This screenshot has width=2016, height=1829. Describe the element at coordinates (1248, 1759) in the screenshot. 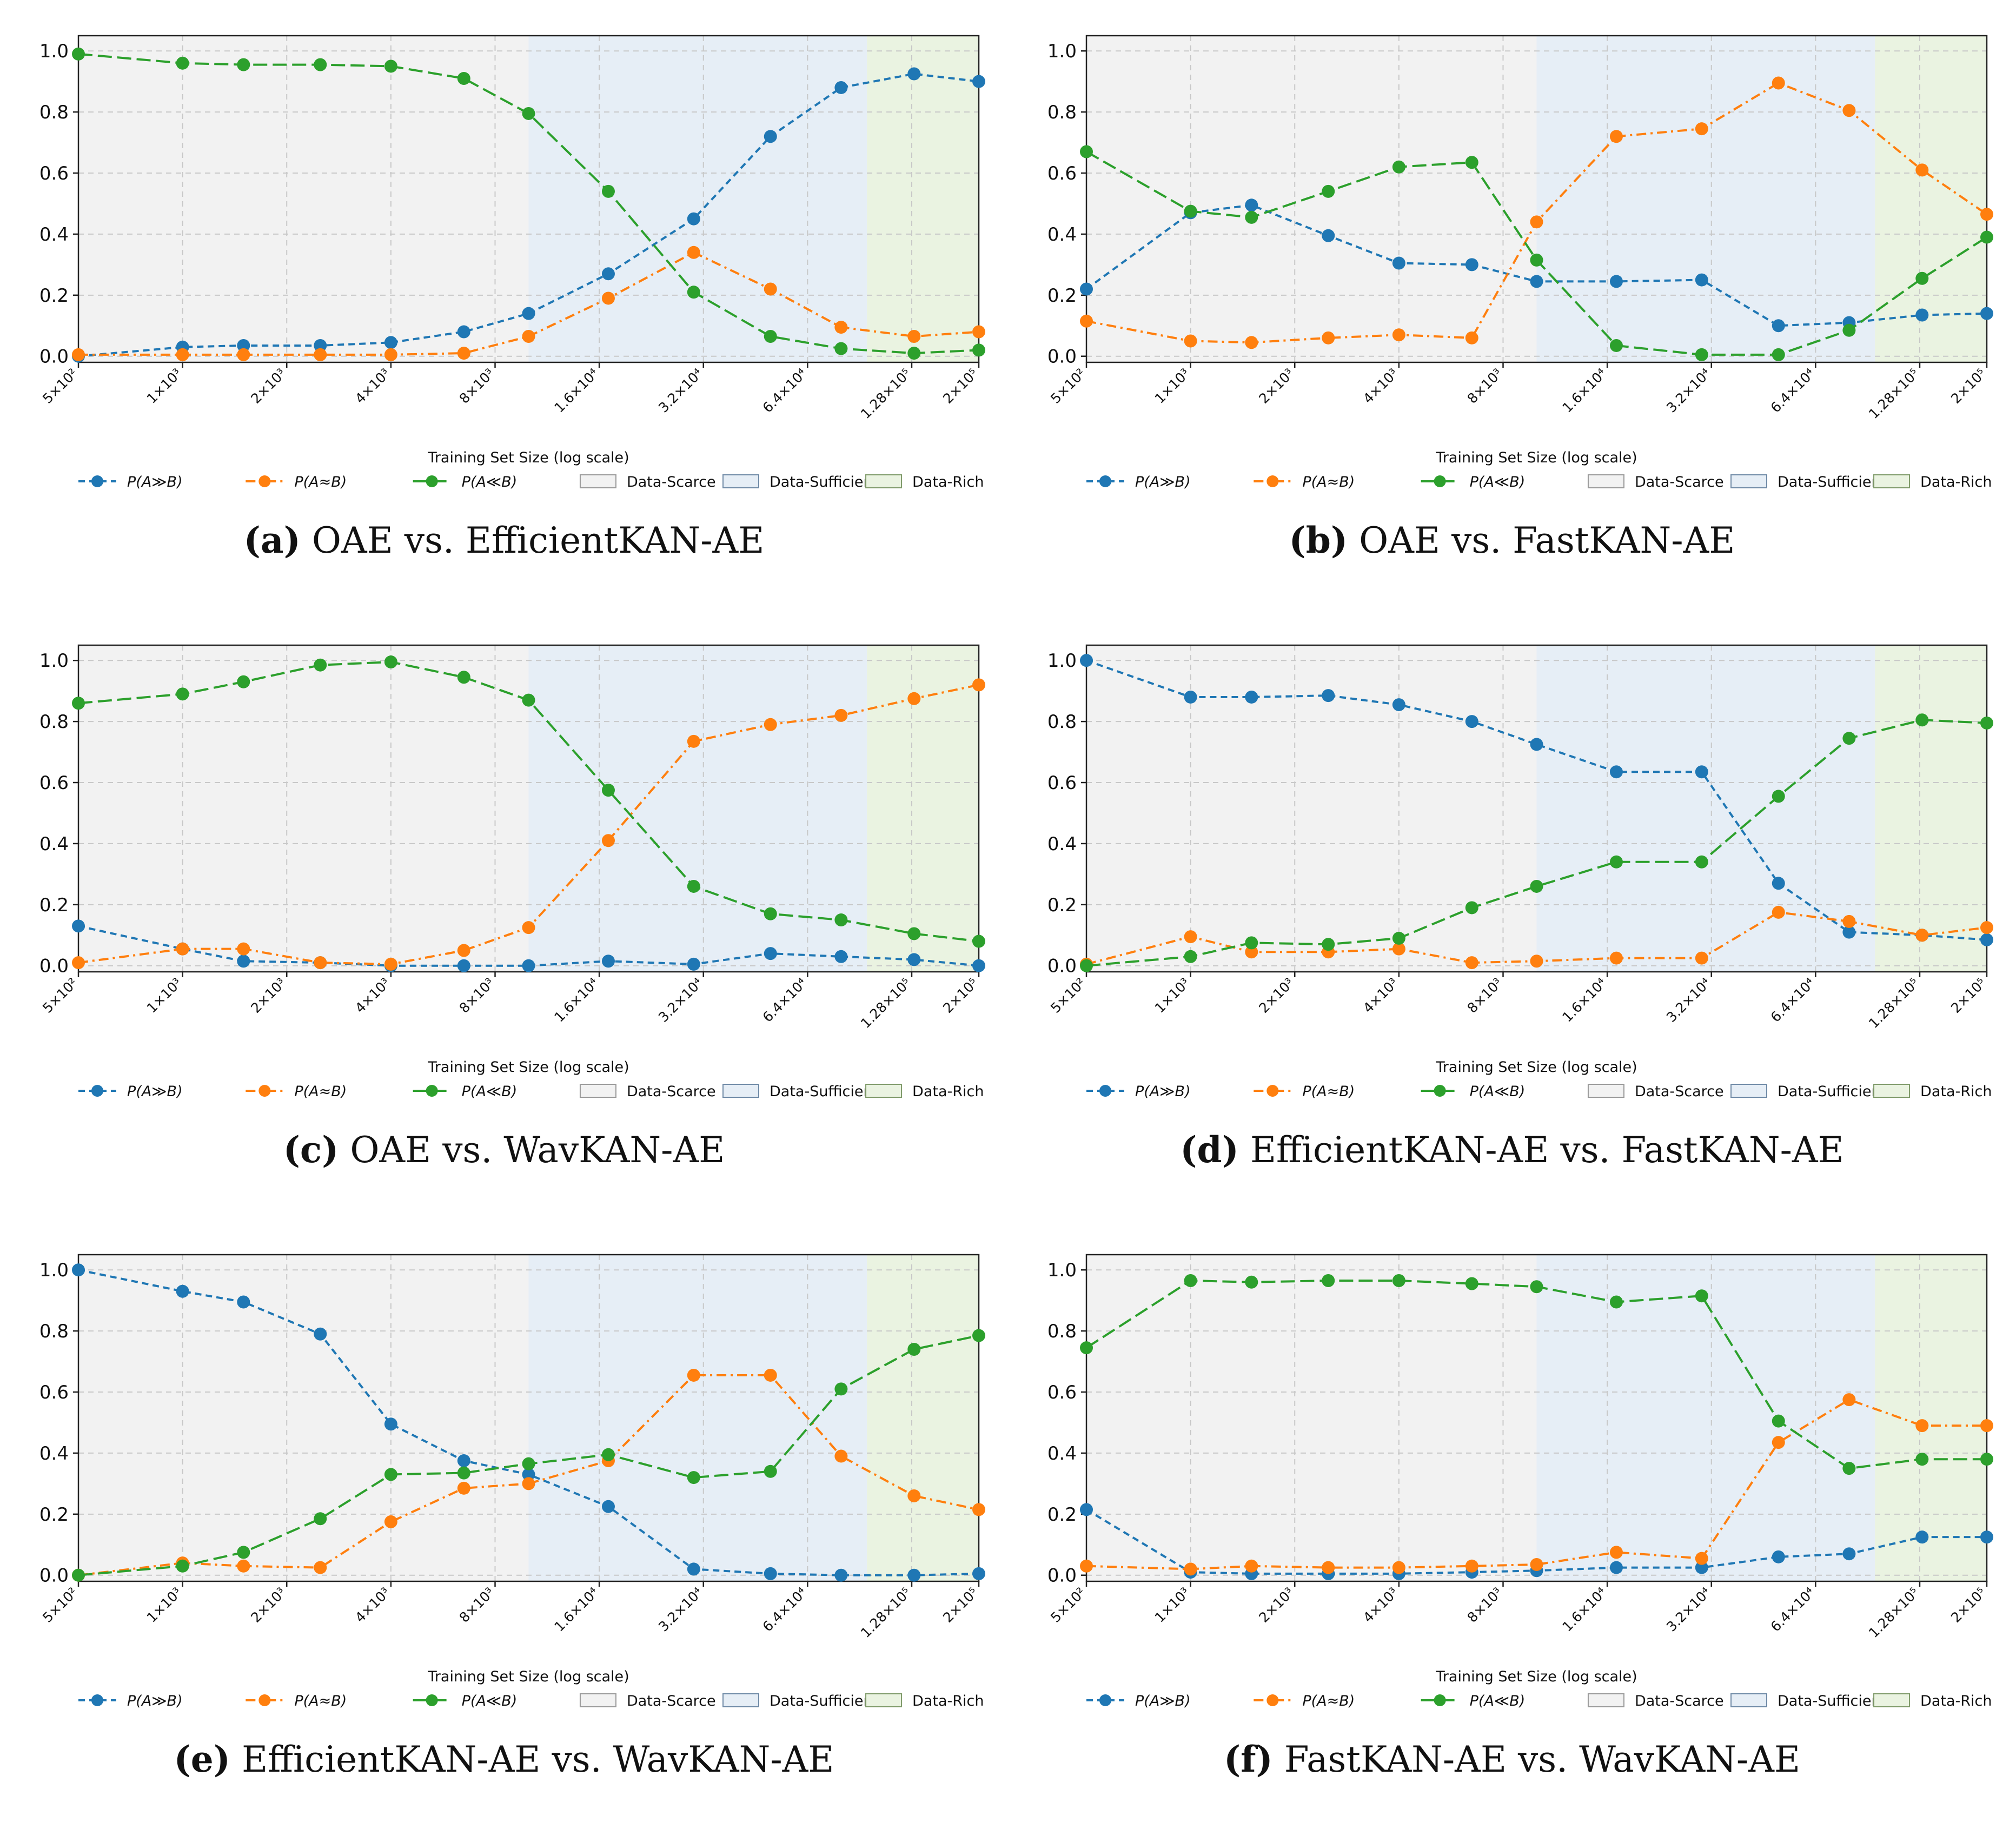

I see `caption-letter: (f)` at that location.